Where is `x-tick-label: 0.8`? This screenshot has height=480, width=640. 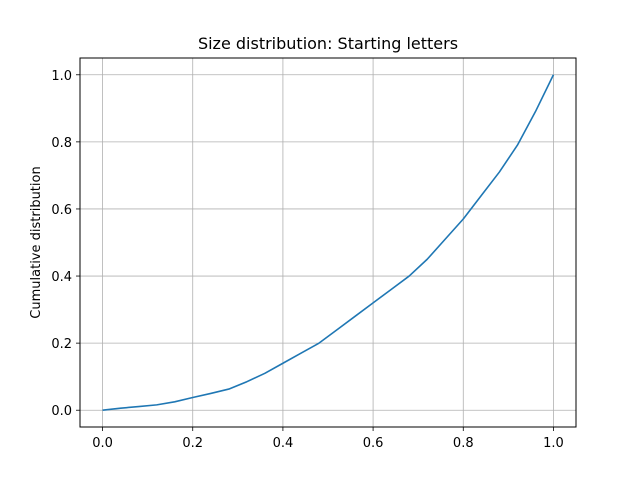
x-tick-label: 0.8 is located at coordinates (463, 443).